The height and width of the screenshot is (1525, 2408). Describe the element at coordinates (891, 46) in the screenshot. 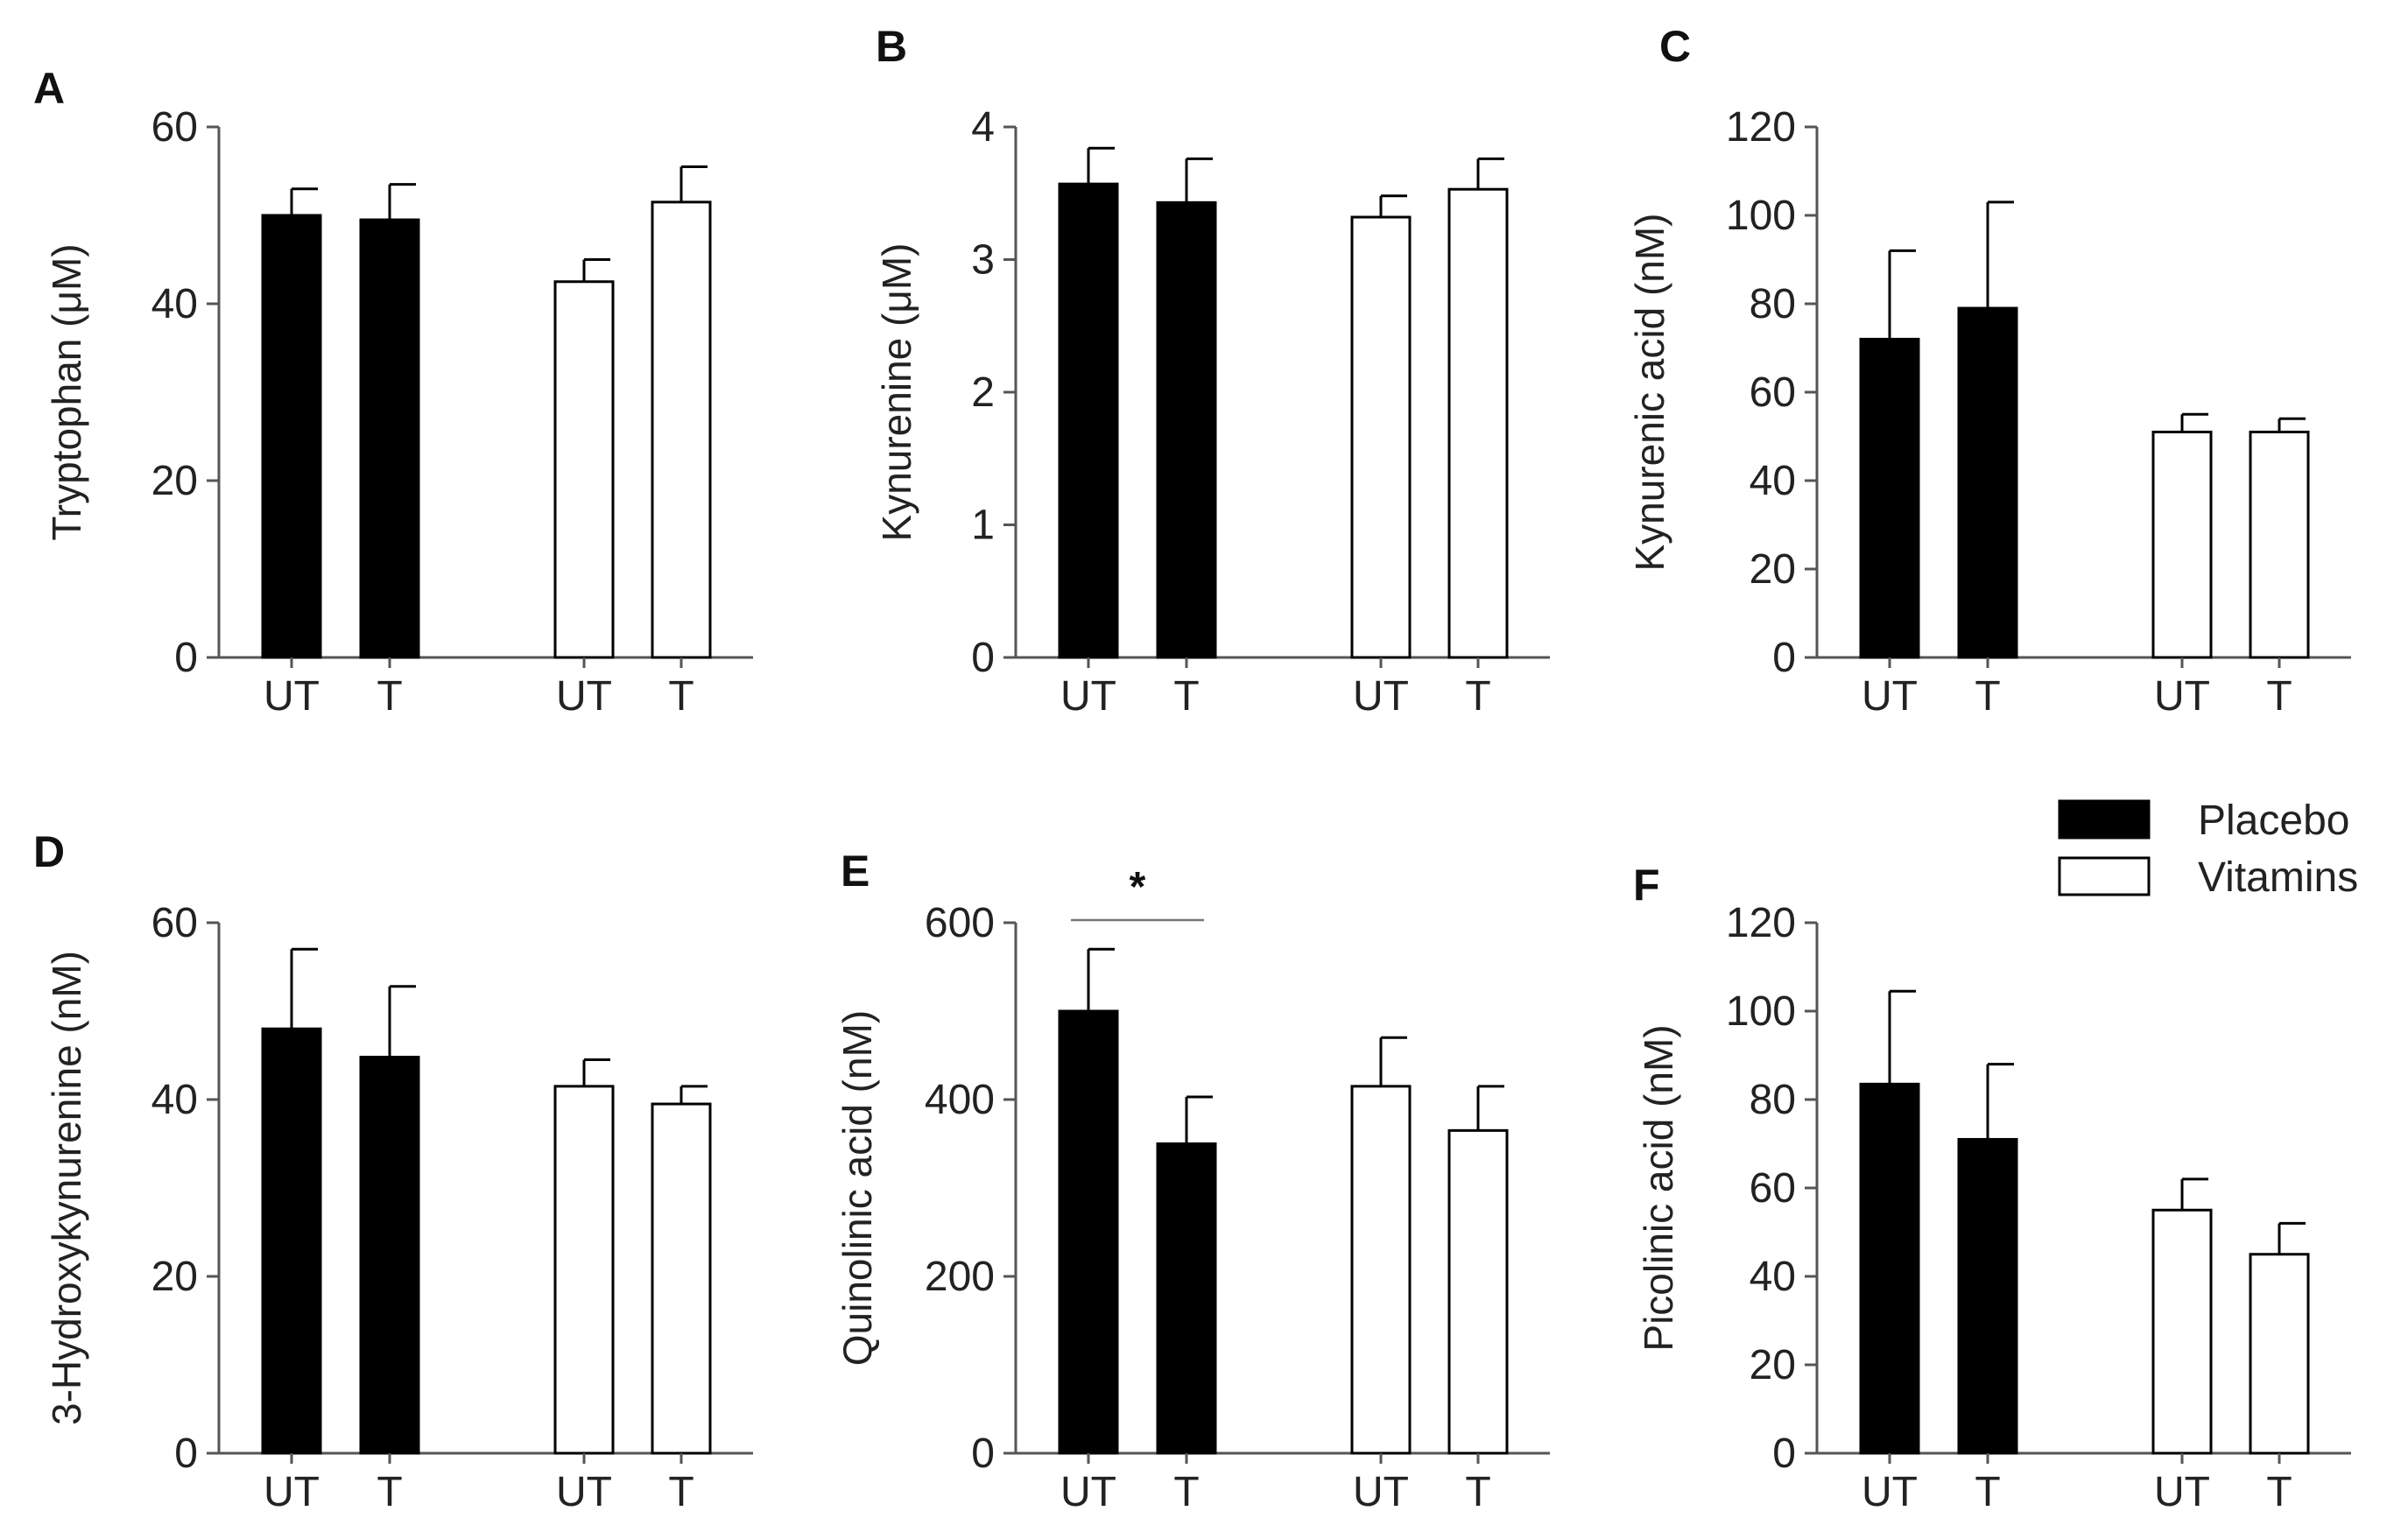

I see `panel-letter: B` at that location.